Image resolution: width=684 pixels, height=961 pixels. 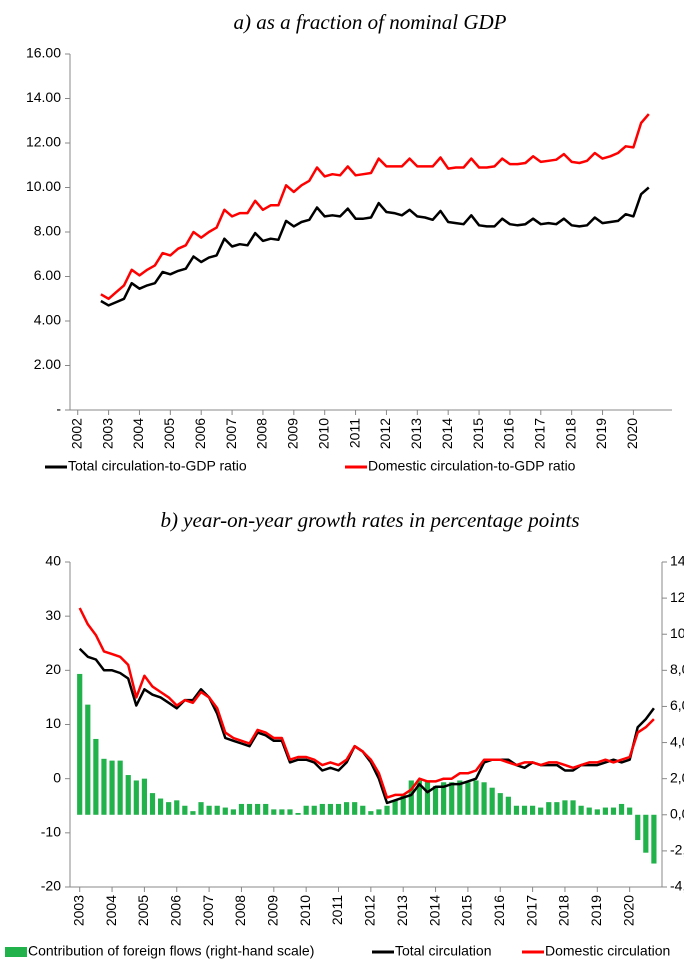 What do you see at coordinates (677, 705) in the screenshot?
I see `y2-tick-label: 6,0` at bounding box center [677, 705].